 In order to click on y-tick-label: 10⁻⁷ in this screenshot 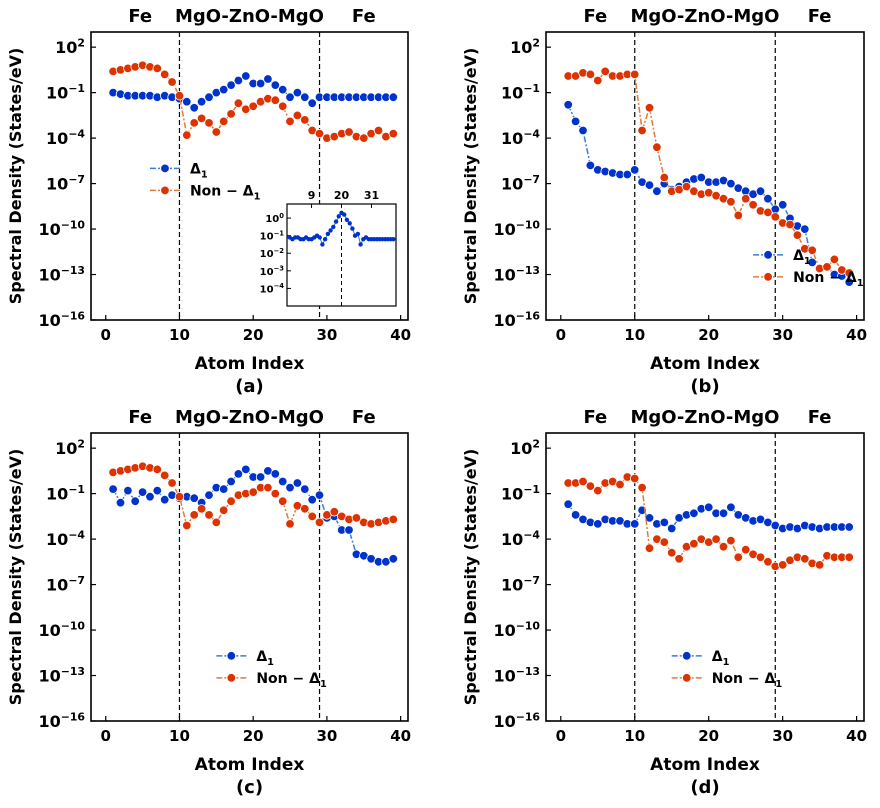, I will do `click(65, 183)`.